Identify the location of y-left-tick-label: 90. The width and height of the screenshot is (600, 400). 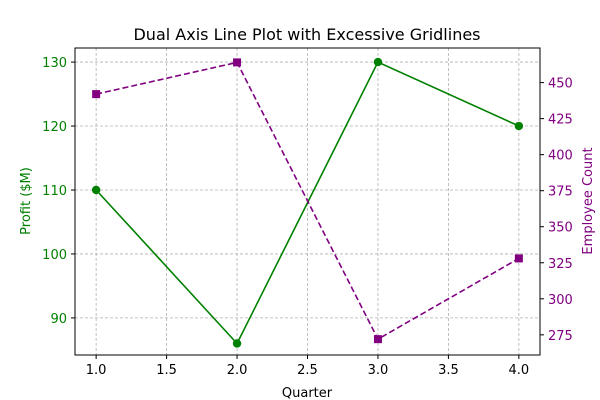
(58, 319).